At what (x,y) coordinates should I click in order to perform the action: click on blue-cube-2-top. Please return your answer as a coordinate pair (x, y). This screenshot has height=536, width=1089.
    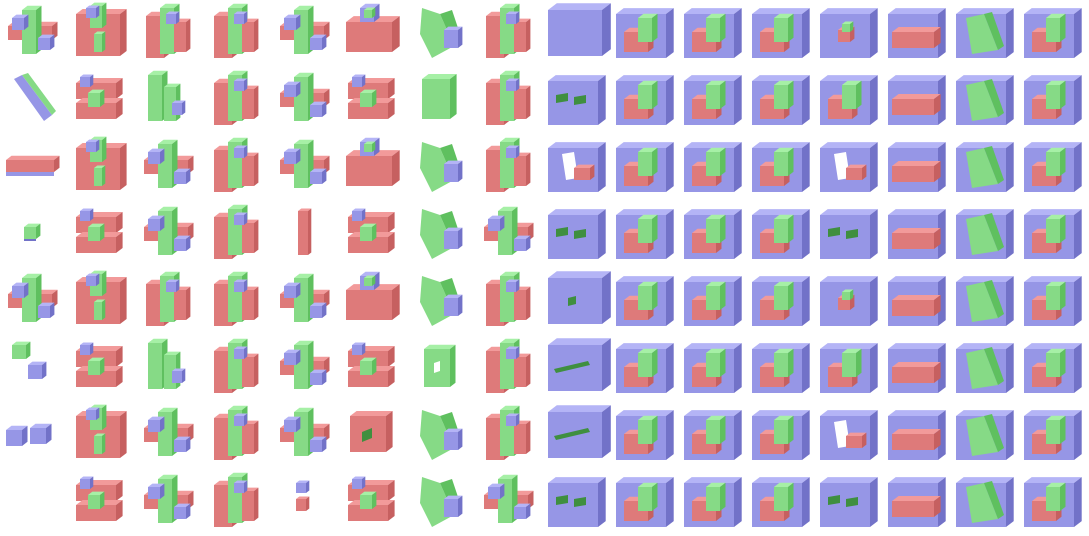
    Looking at the image, I should click on (318, 371).